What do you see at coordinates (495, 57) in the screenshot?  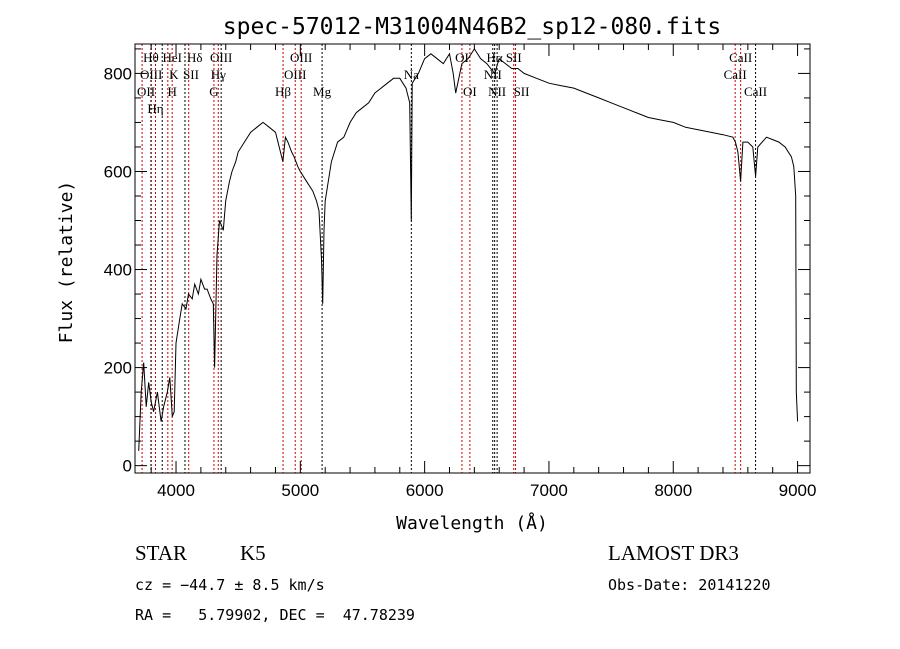 I see `spectral-line-label: Hα` at bounding box center [495, 57].